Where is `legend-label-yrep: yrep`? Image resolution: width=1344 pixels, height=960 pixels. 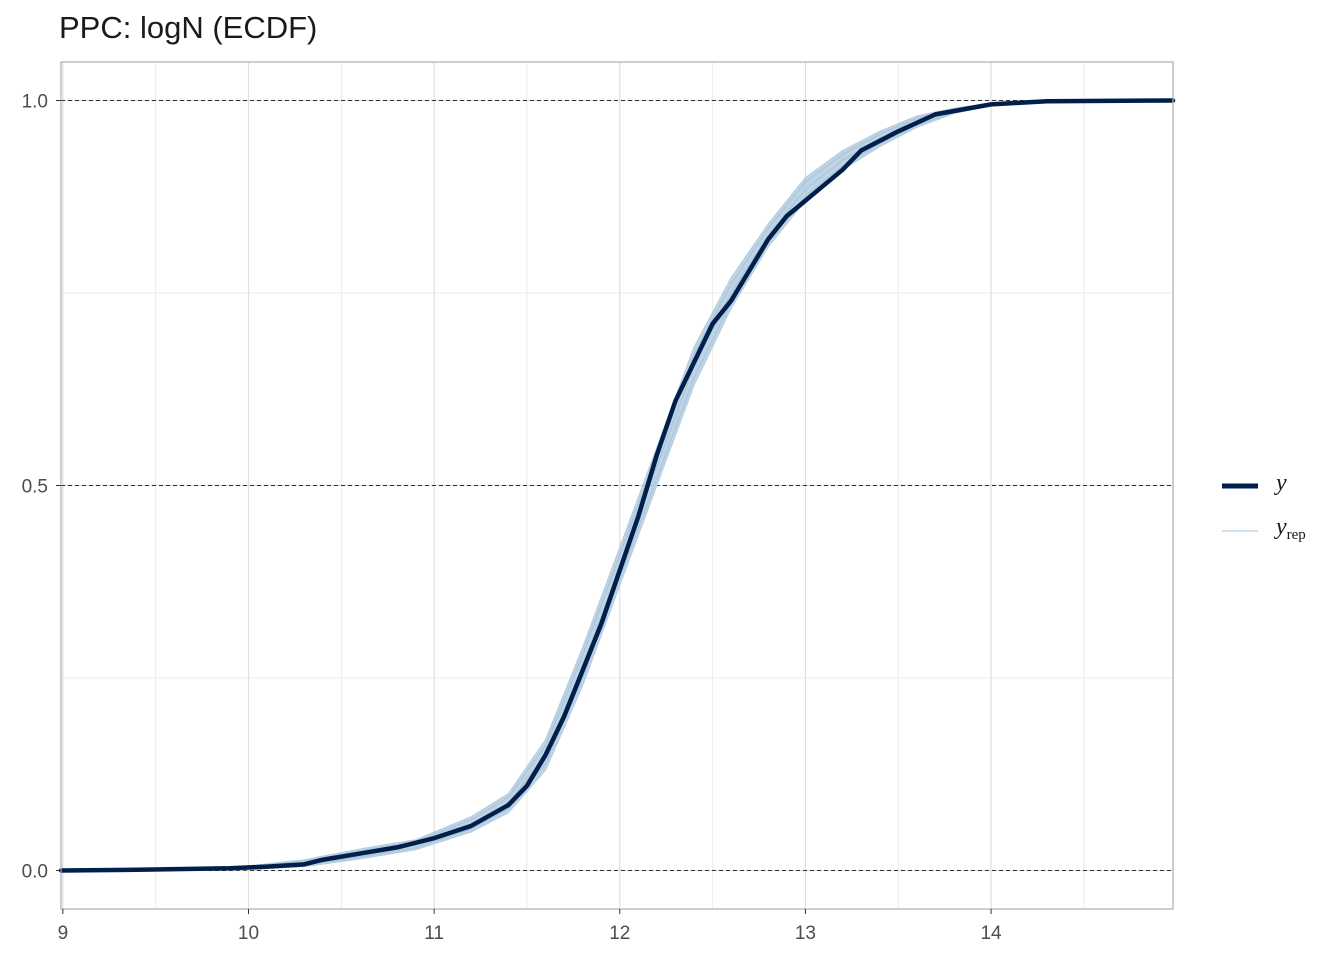
legend-label-yrep: yrep is located at coordinates (1290, 528).